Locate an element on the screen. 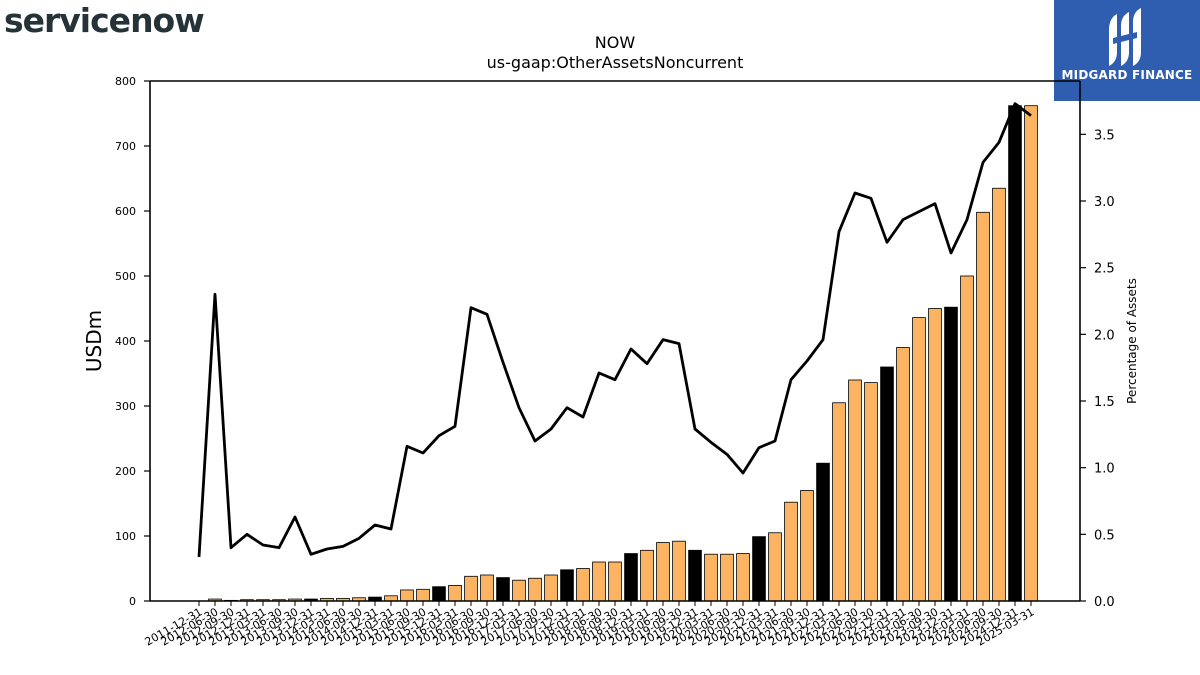 This screenshot has width=1200, height=675. y-tick-label: 400 is located at coordinates (125, 341).